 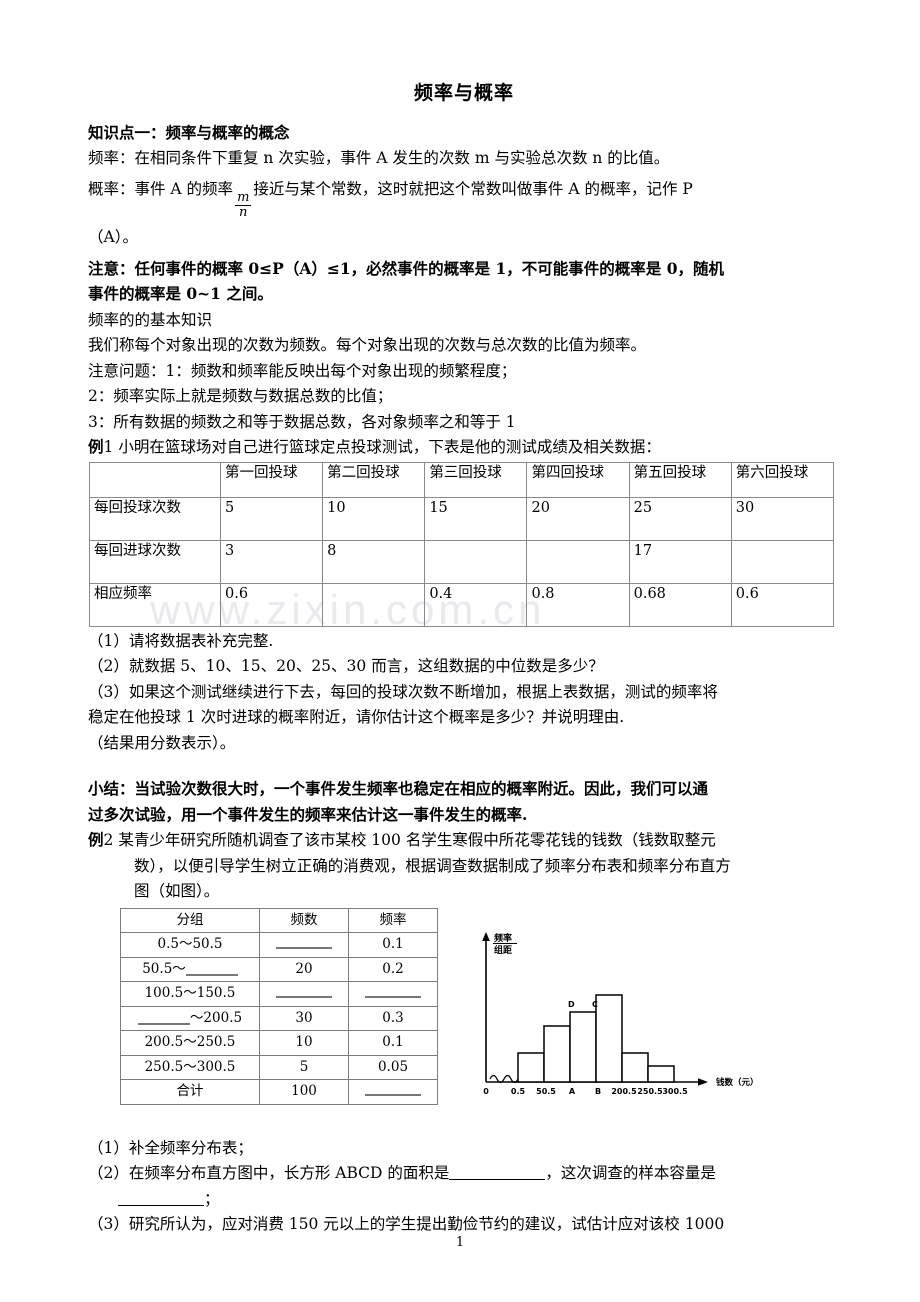 I want to click on example-1-question-1: （1）请将数据表补充完整., so click(x=181, y=640).